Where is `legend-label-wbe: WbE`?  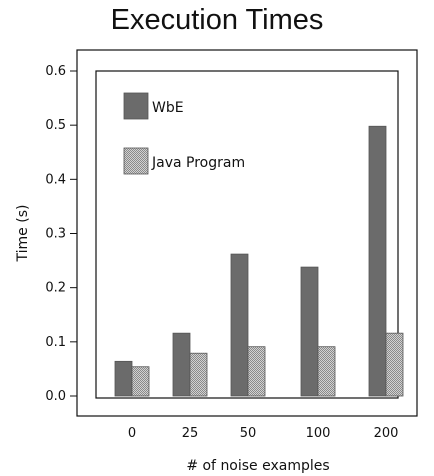 legend-label-wbe: WbE is located at coordinates (168, 108).